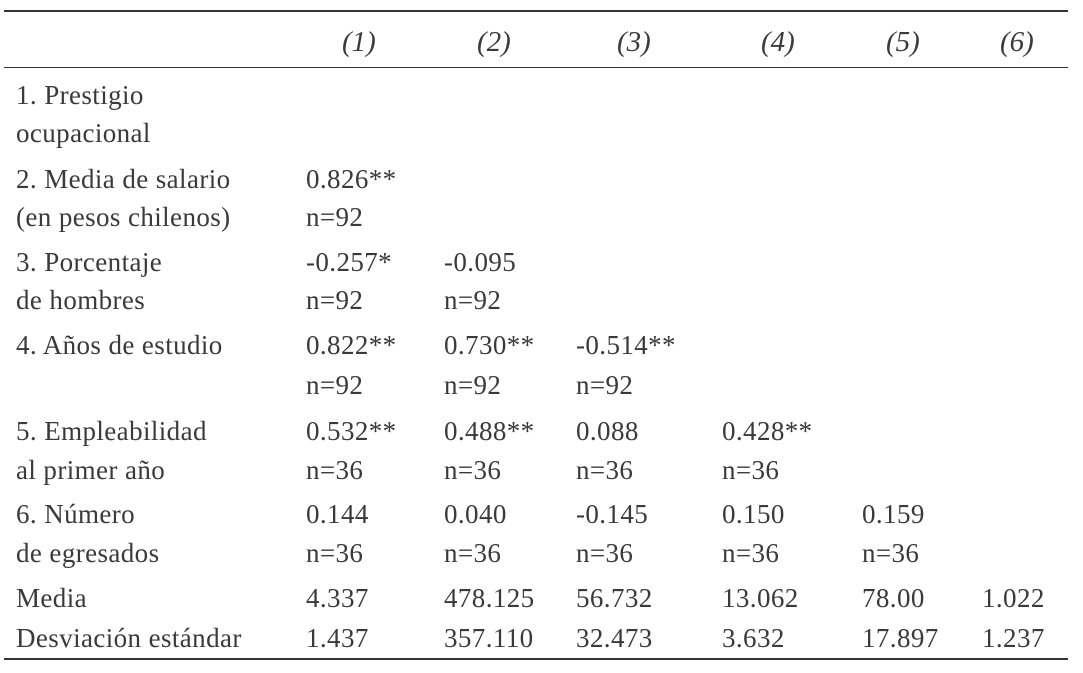  I want to click on media-c4: 13.062, so click(760, 598).